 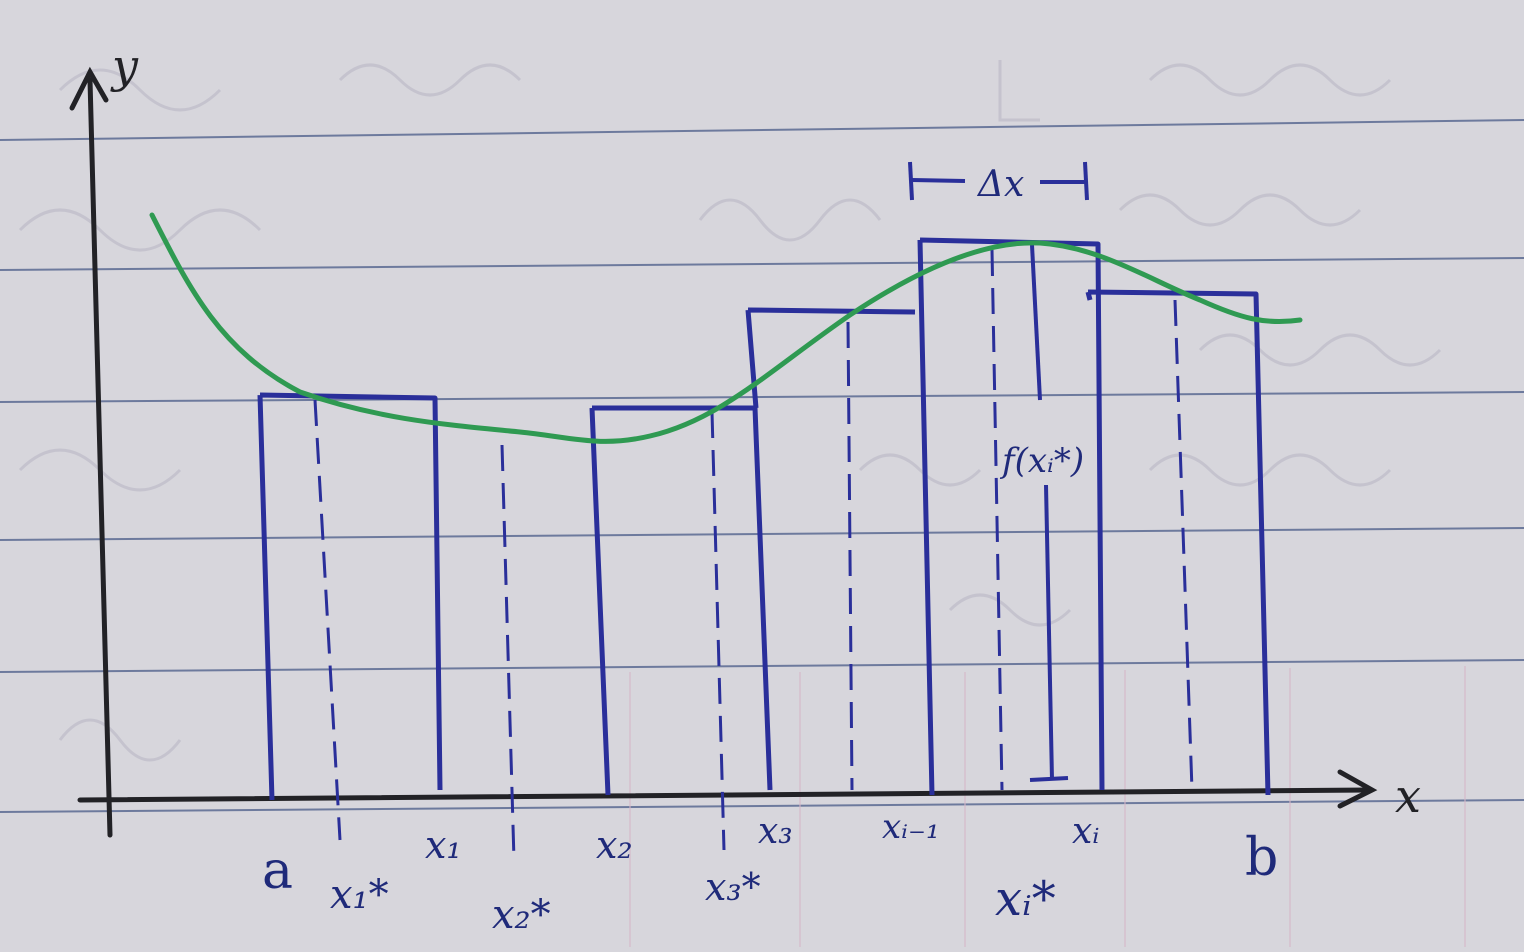 I want to click on sample-line-i, so click(x=997, y=520).